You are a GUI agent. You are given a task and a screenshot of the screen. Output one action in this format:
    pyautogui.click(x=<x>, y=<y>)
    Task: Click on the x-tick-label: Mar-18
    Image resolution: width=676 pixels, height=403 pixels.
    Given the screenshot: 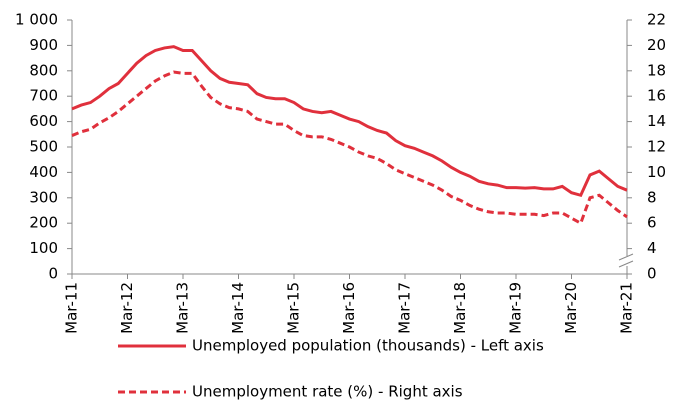 What is the action you would take?
    pyautogui.click(x=460, y=308)
    